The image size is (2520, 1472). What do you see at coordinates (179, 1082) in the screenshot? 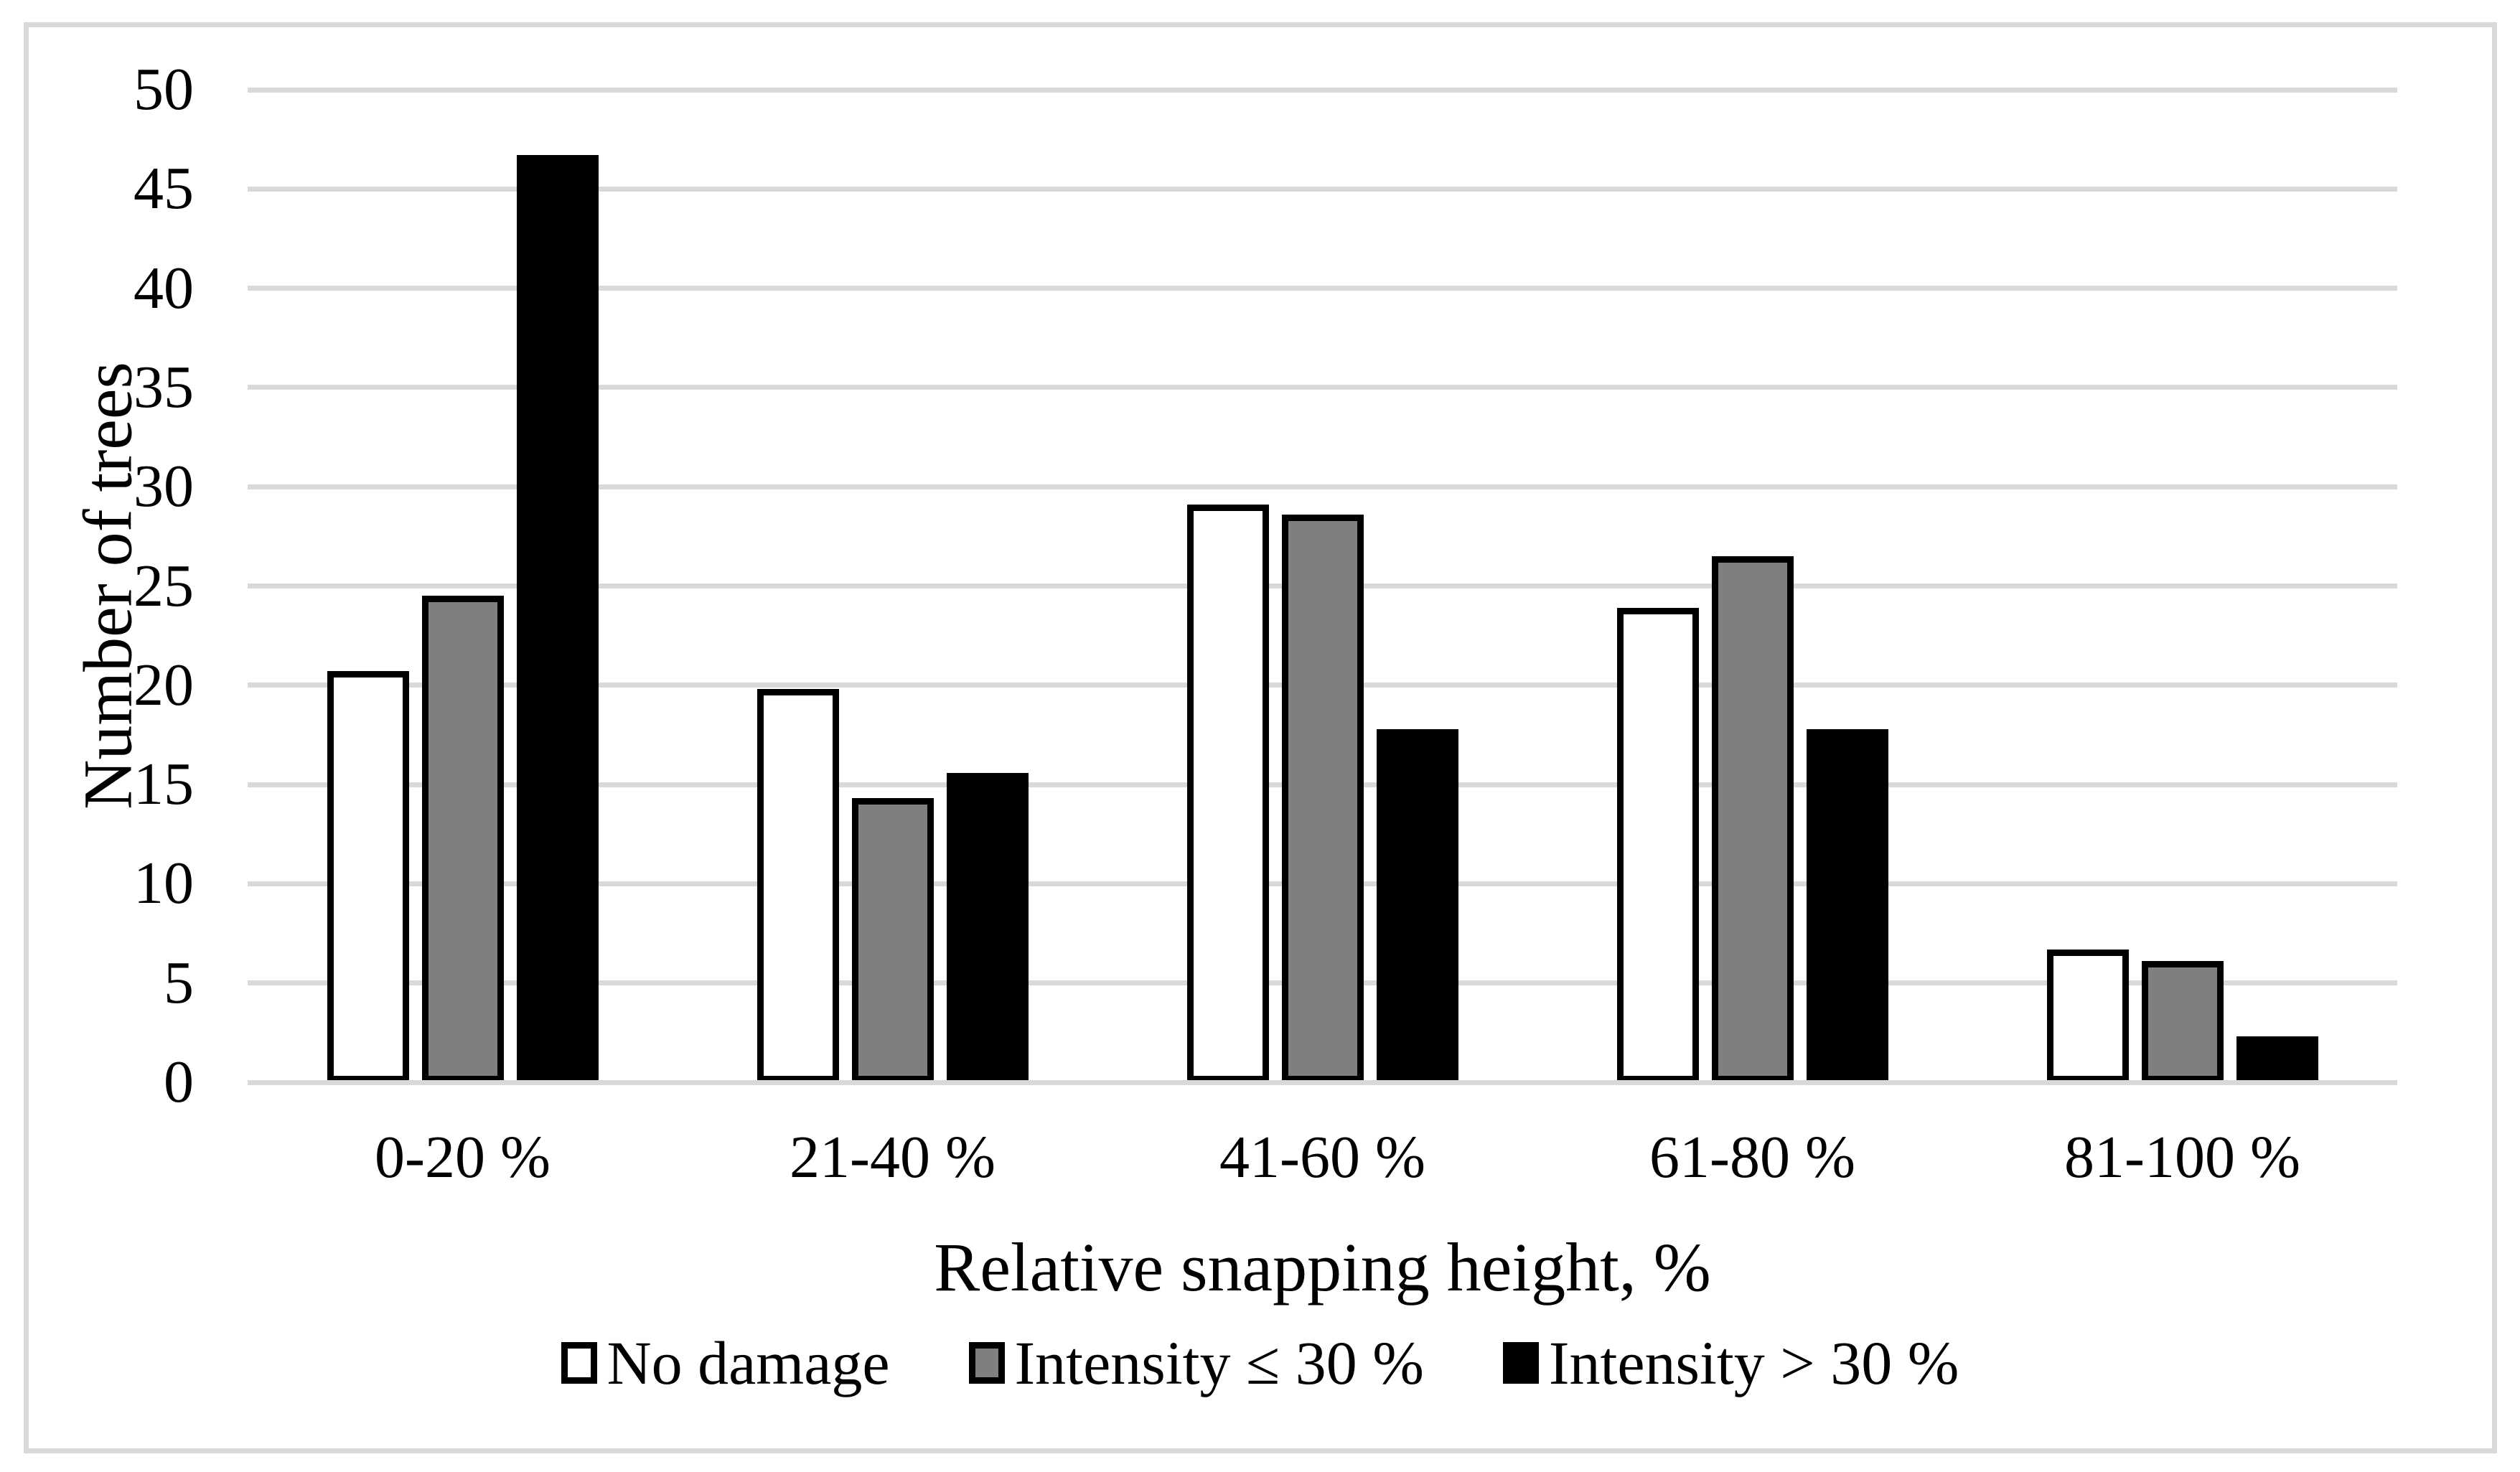
I see `y-tick-label: 0` at bounding box center [179, 1082].